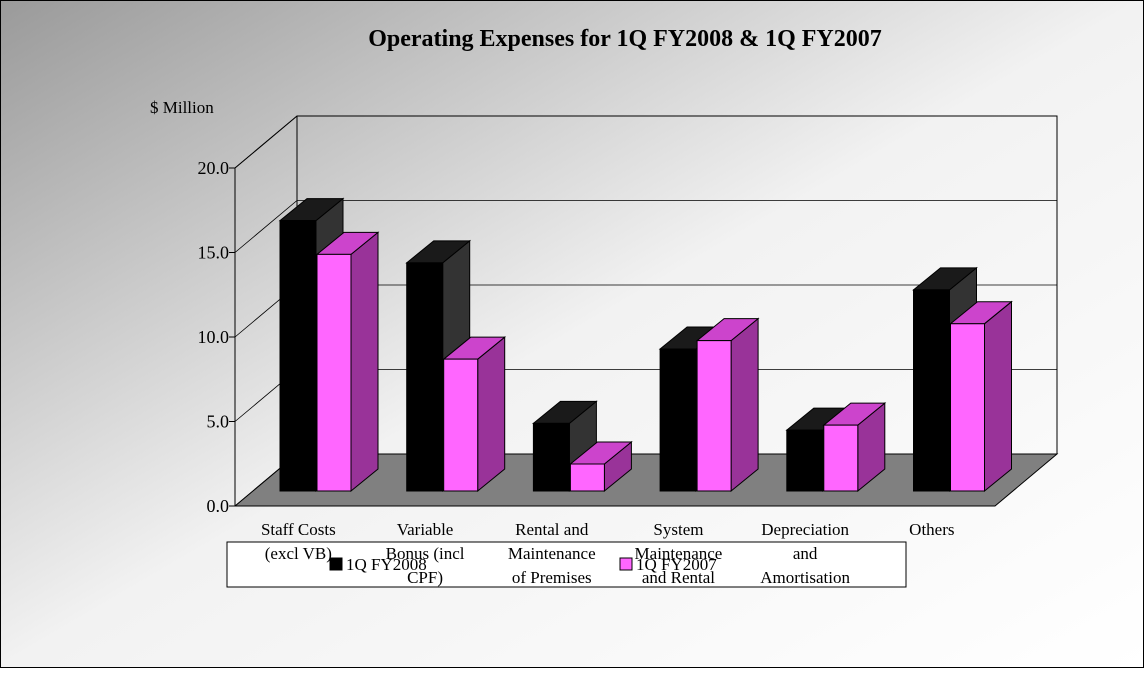 This screenshot has width=1144, height=673. I want to click on y-tick-label: 10.0, so click(214, 337).